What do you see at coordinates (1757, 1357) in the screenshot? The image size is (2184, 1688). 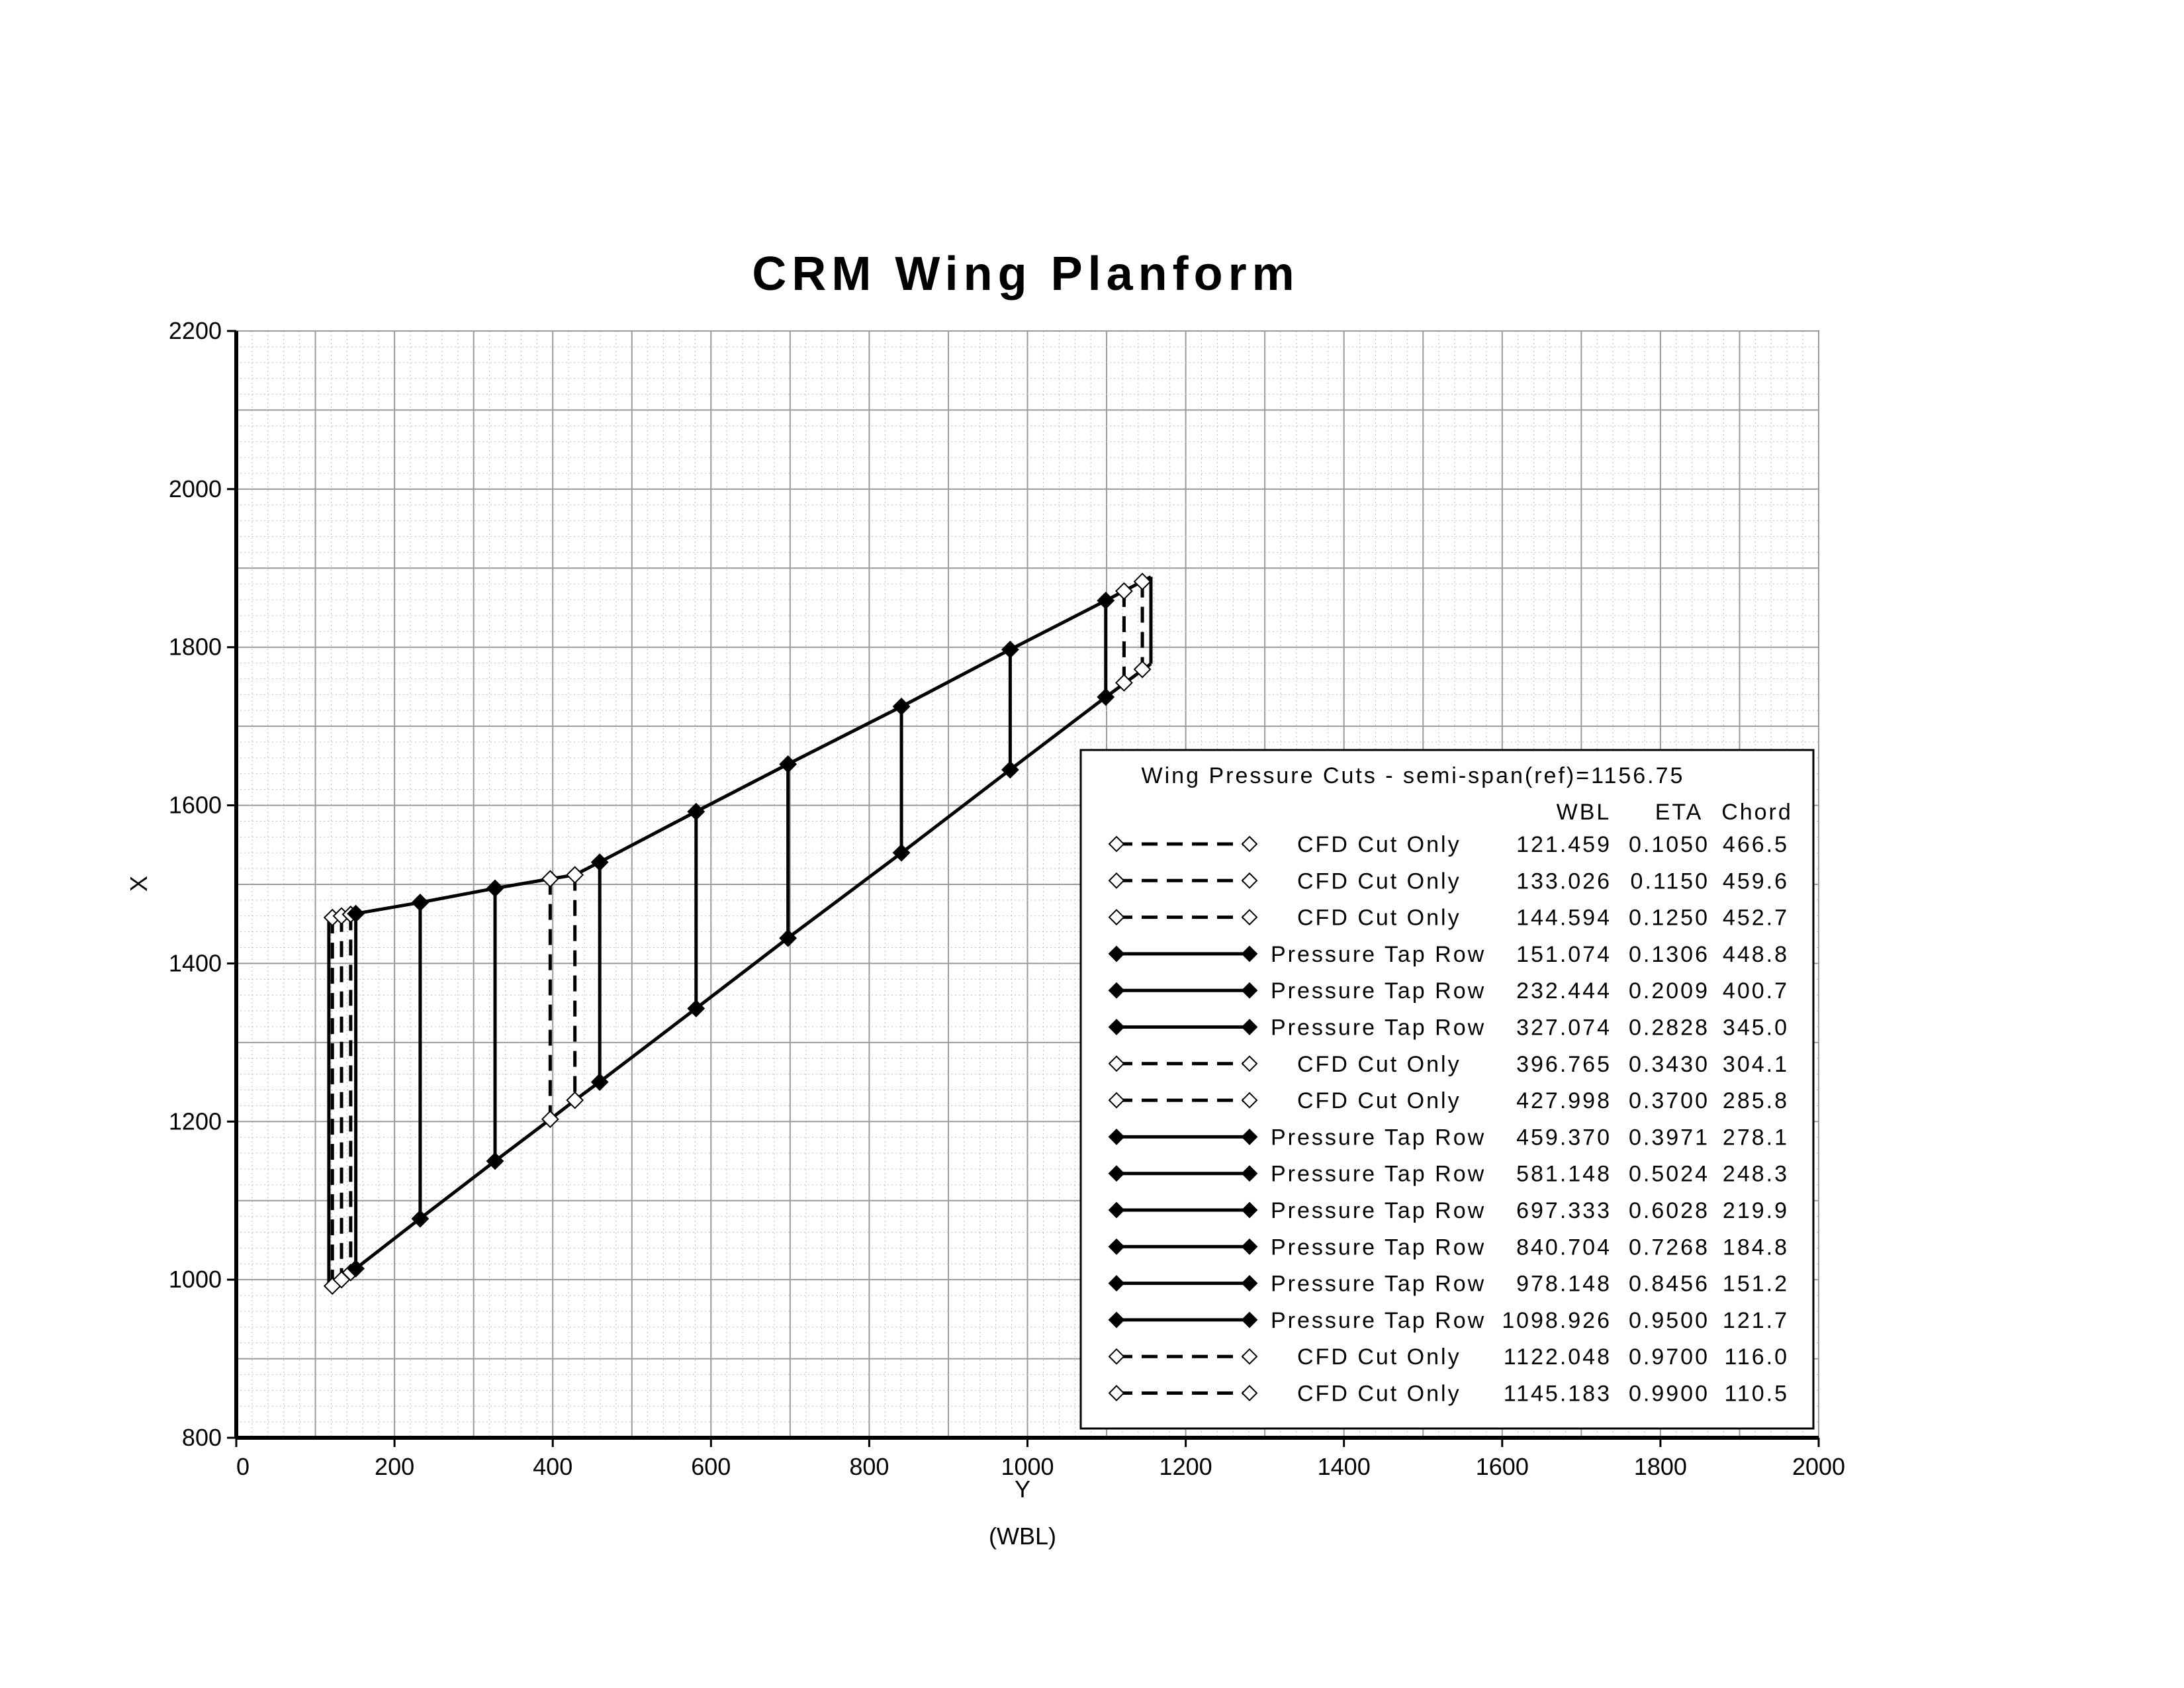 I see `legend-chord: 116.0` at bounding box center [1757, 1357].